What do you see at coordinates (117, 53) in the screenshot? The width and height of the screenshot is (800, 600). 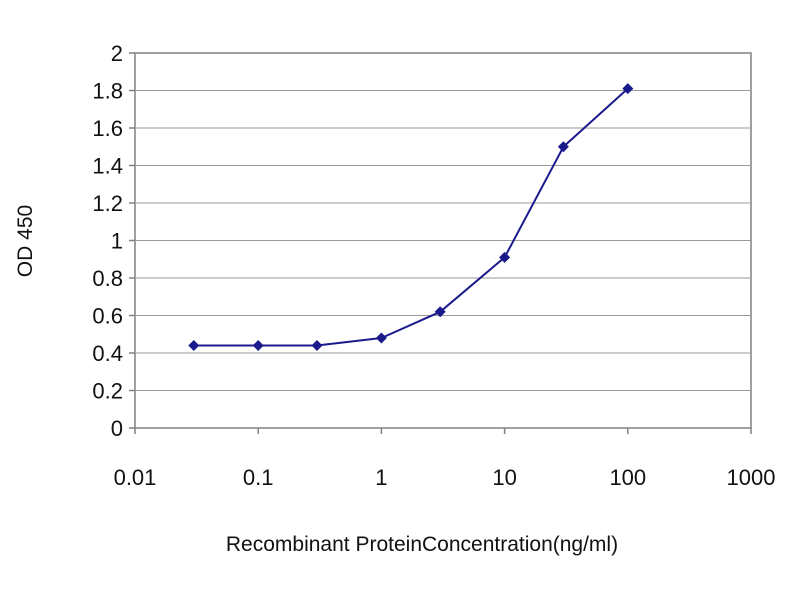 I see `y-tick-label: 2` at bounding box center [117, 53].